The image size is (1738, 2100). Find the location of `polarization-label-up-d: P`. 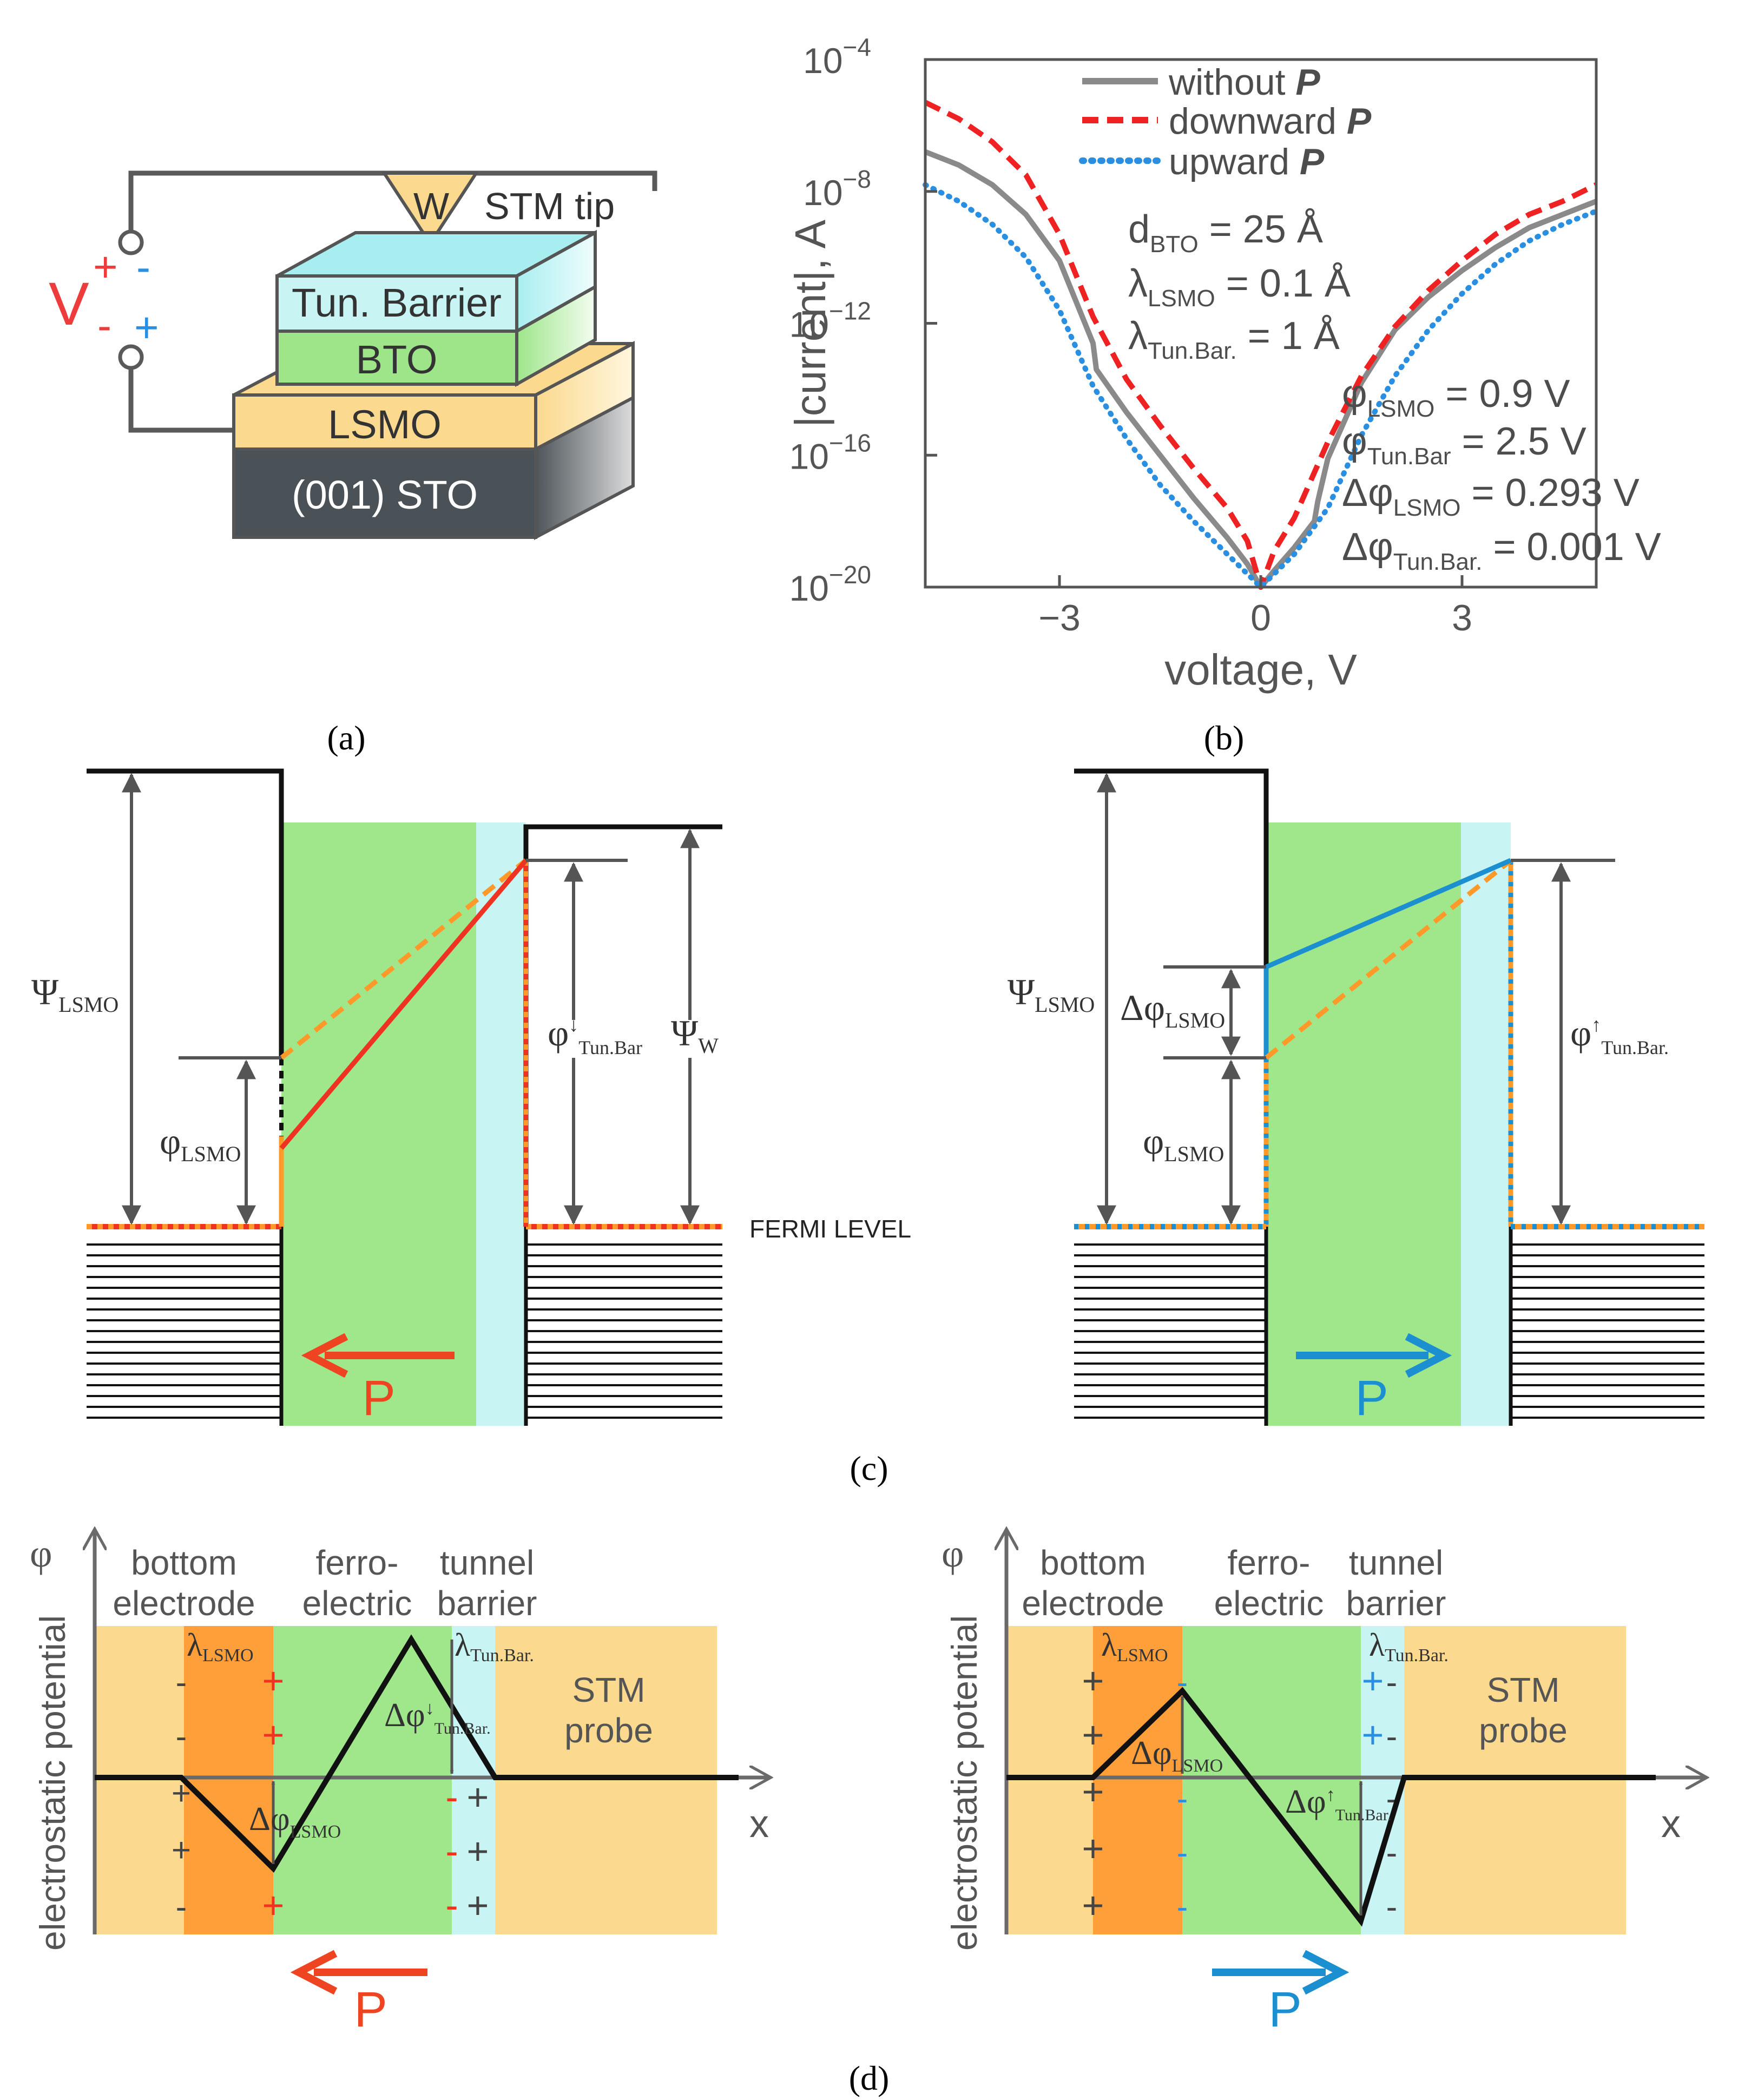

polarization-label-up-d: P is located at coordinates (1285, 2009).